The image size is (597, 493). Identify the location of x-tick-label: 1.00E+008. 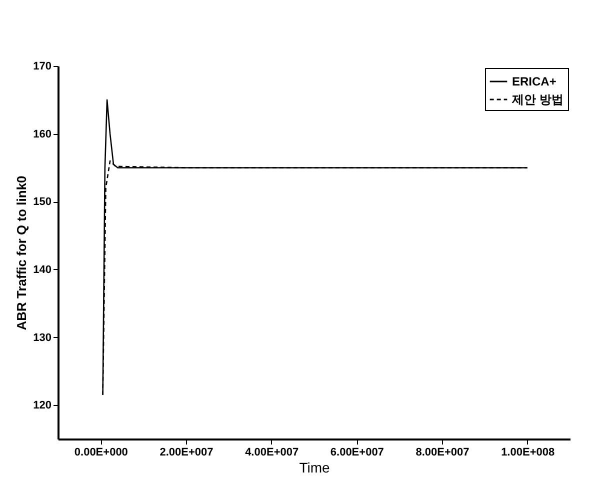
(528, 452).